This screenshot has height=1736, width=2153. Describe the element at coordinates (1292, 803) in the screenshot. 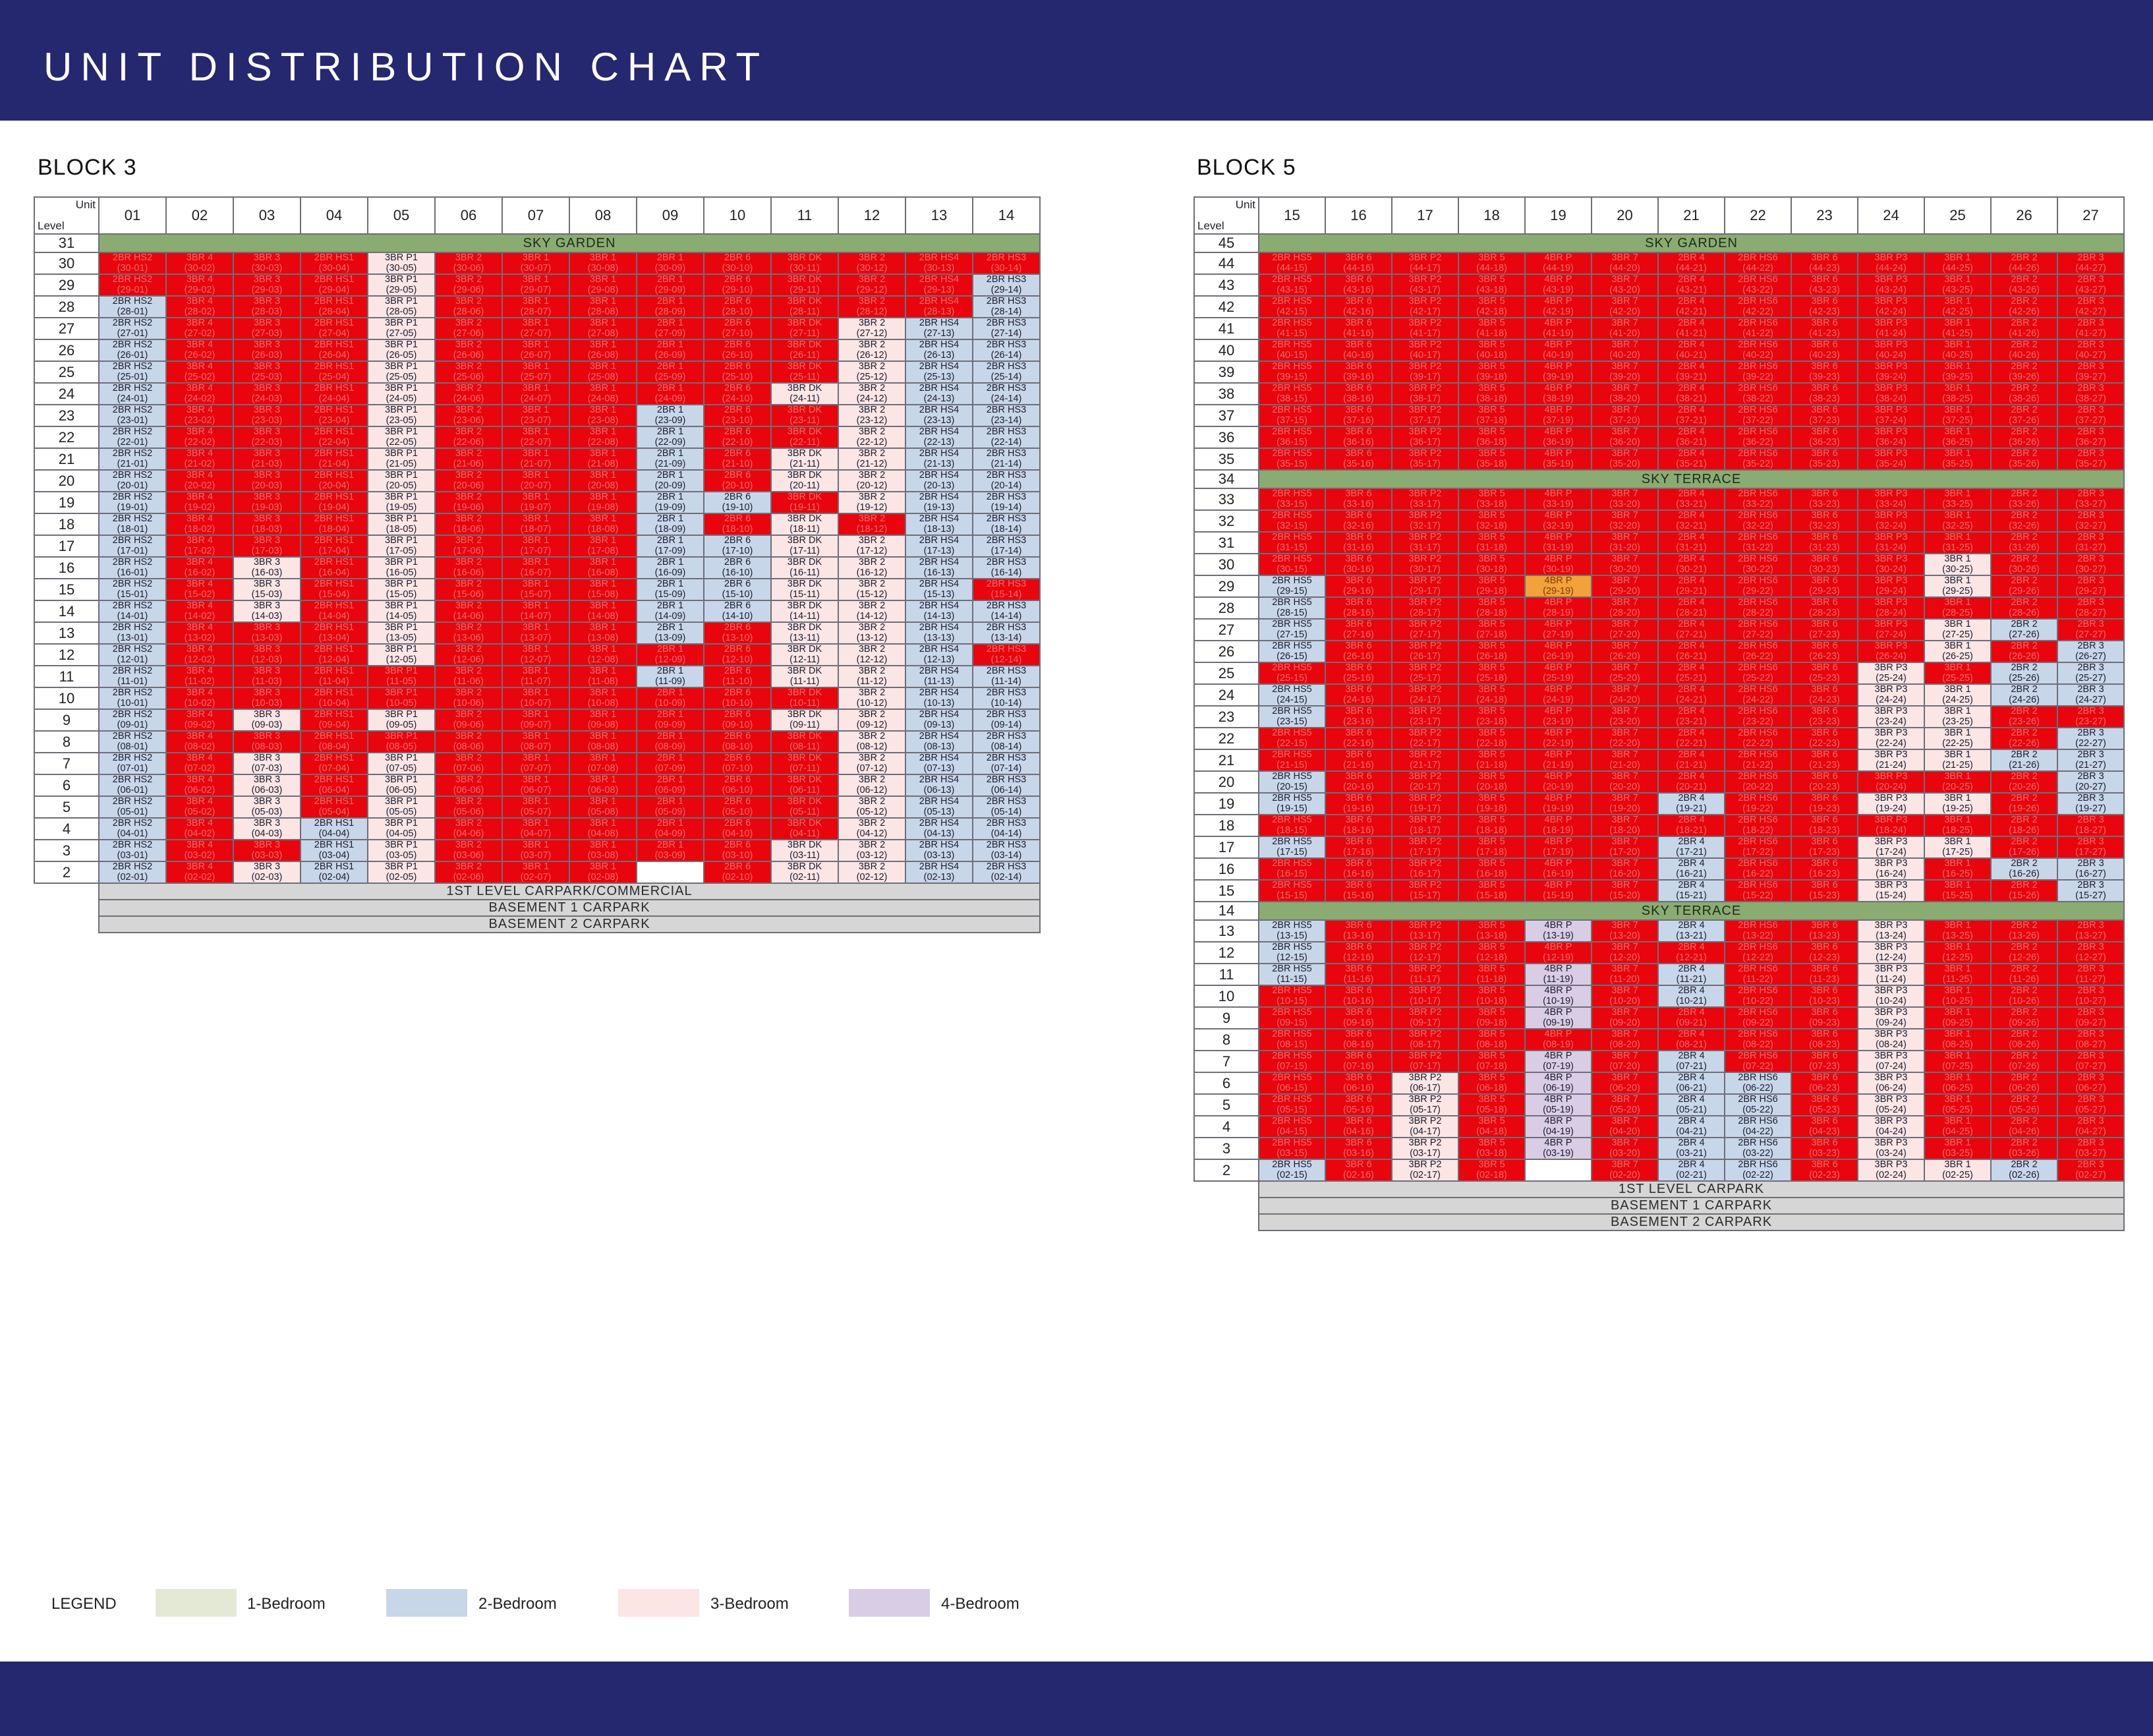

I see `unit-cell: 2BR HS5 (19-15)` at that location.